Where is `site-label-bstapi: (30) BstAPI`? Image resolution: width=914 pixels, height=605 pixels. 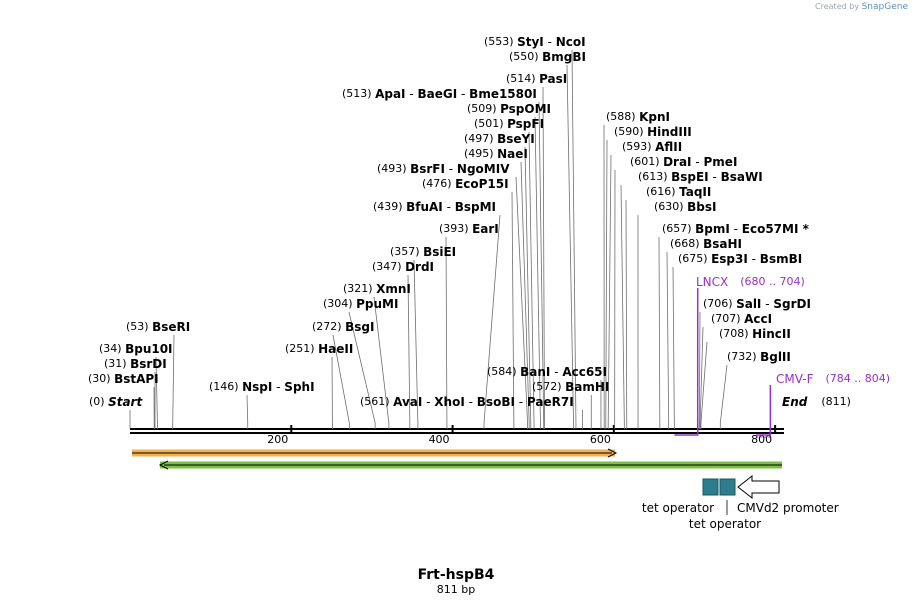
site-label-bstapi: (30) BstAPI is located at coordinates (123, 379).